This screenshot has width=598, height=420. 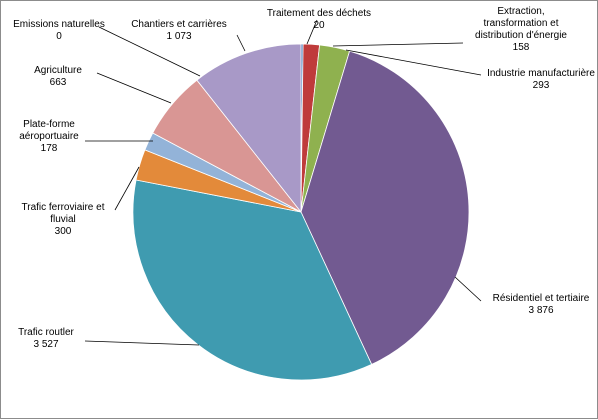 I want to click on data-label-value: 158, so click(x=521, y=47).